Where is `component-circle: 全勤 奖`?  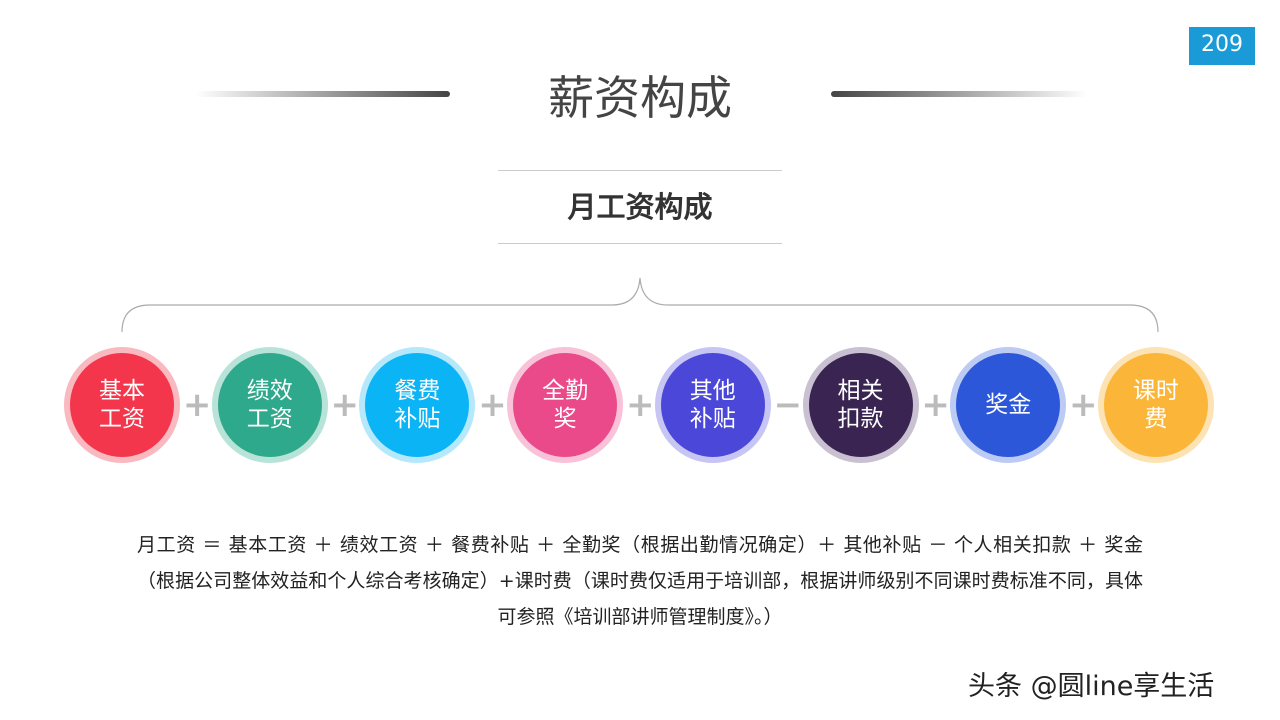 component-circle: 全勤 奖 is located at coordinates (565, 405).